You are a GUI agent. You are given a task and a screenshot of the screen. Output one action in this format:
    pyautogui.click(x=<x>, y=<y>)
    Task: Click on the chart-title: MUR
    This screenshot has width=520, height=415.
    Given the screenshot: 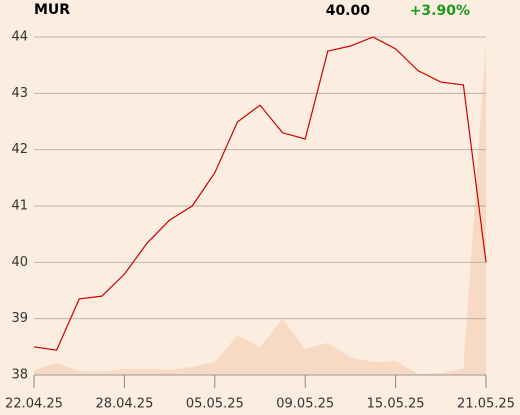 What is the action you would take?
    pyautogui.click(x=52, y=10)
    